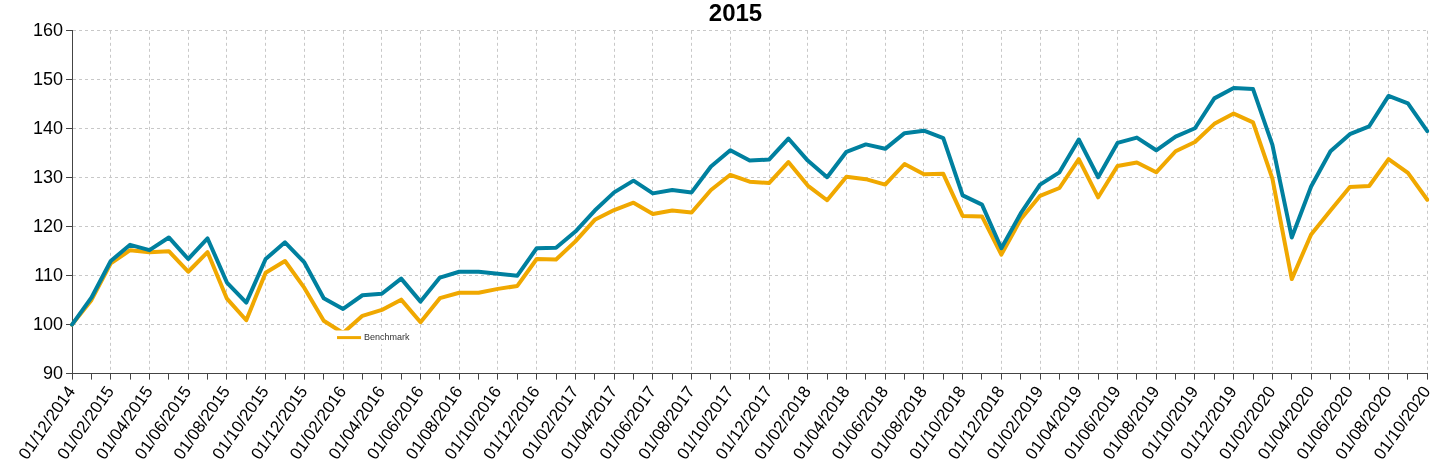  Describe the element at coordinates (49, 274) in the screenshot. I see `y-tick-label: 110` at that location.